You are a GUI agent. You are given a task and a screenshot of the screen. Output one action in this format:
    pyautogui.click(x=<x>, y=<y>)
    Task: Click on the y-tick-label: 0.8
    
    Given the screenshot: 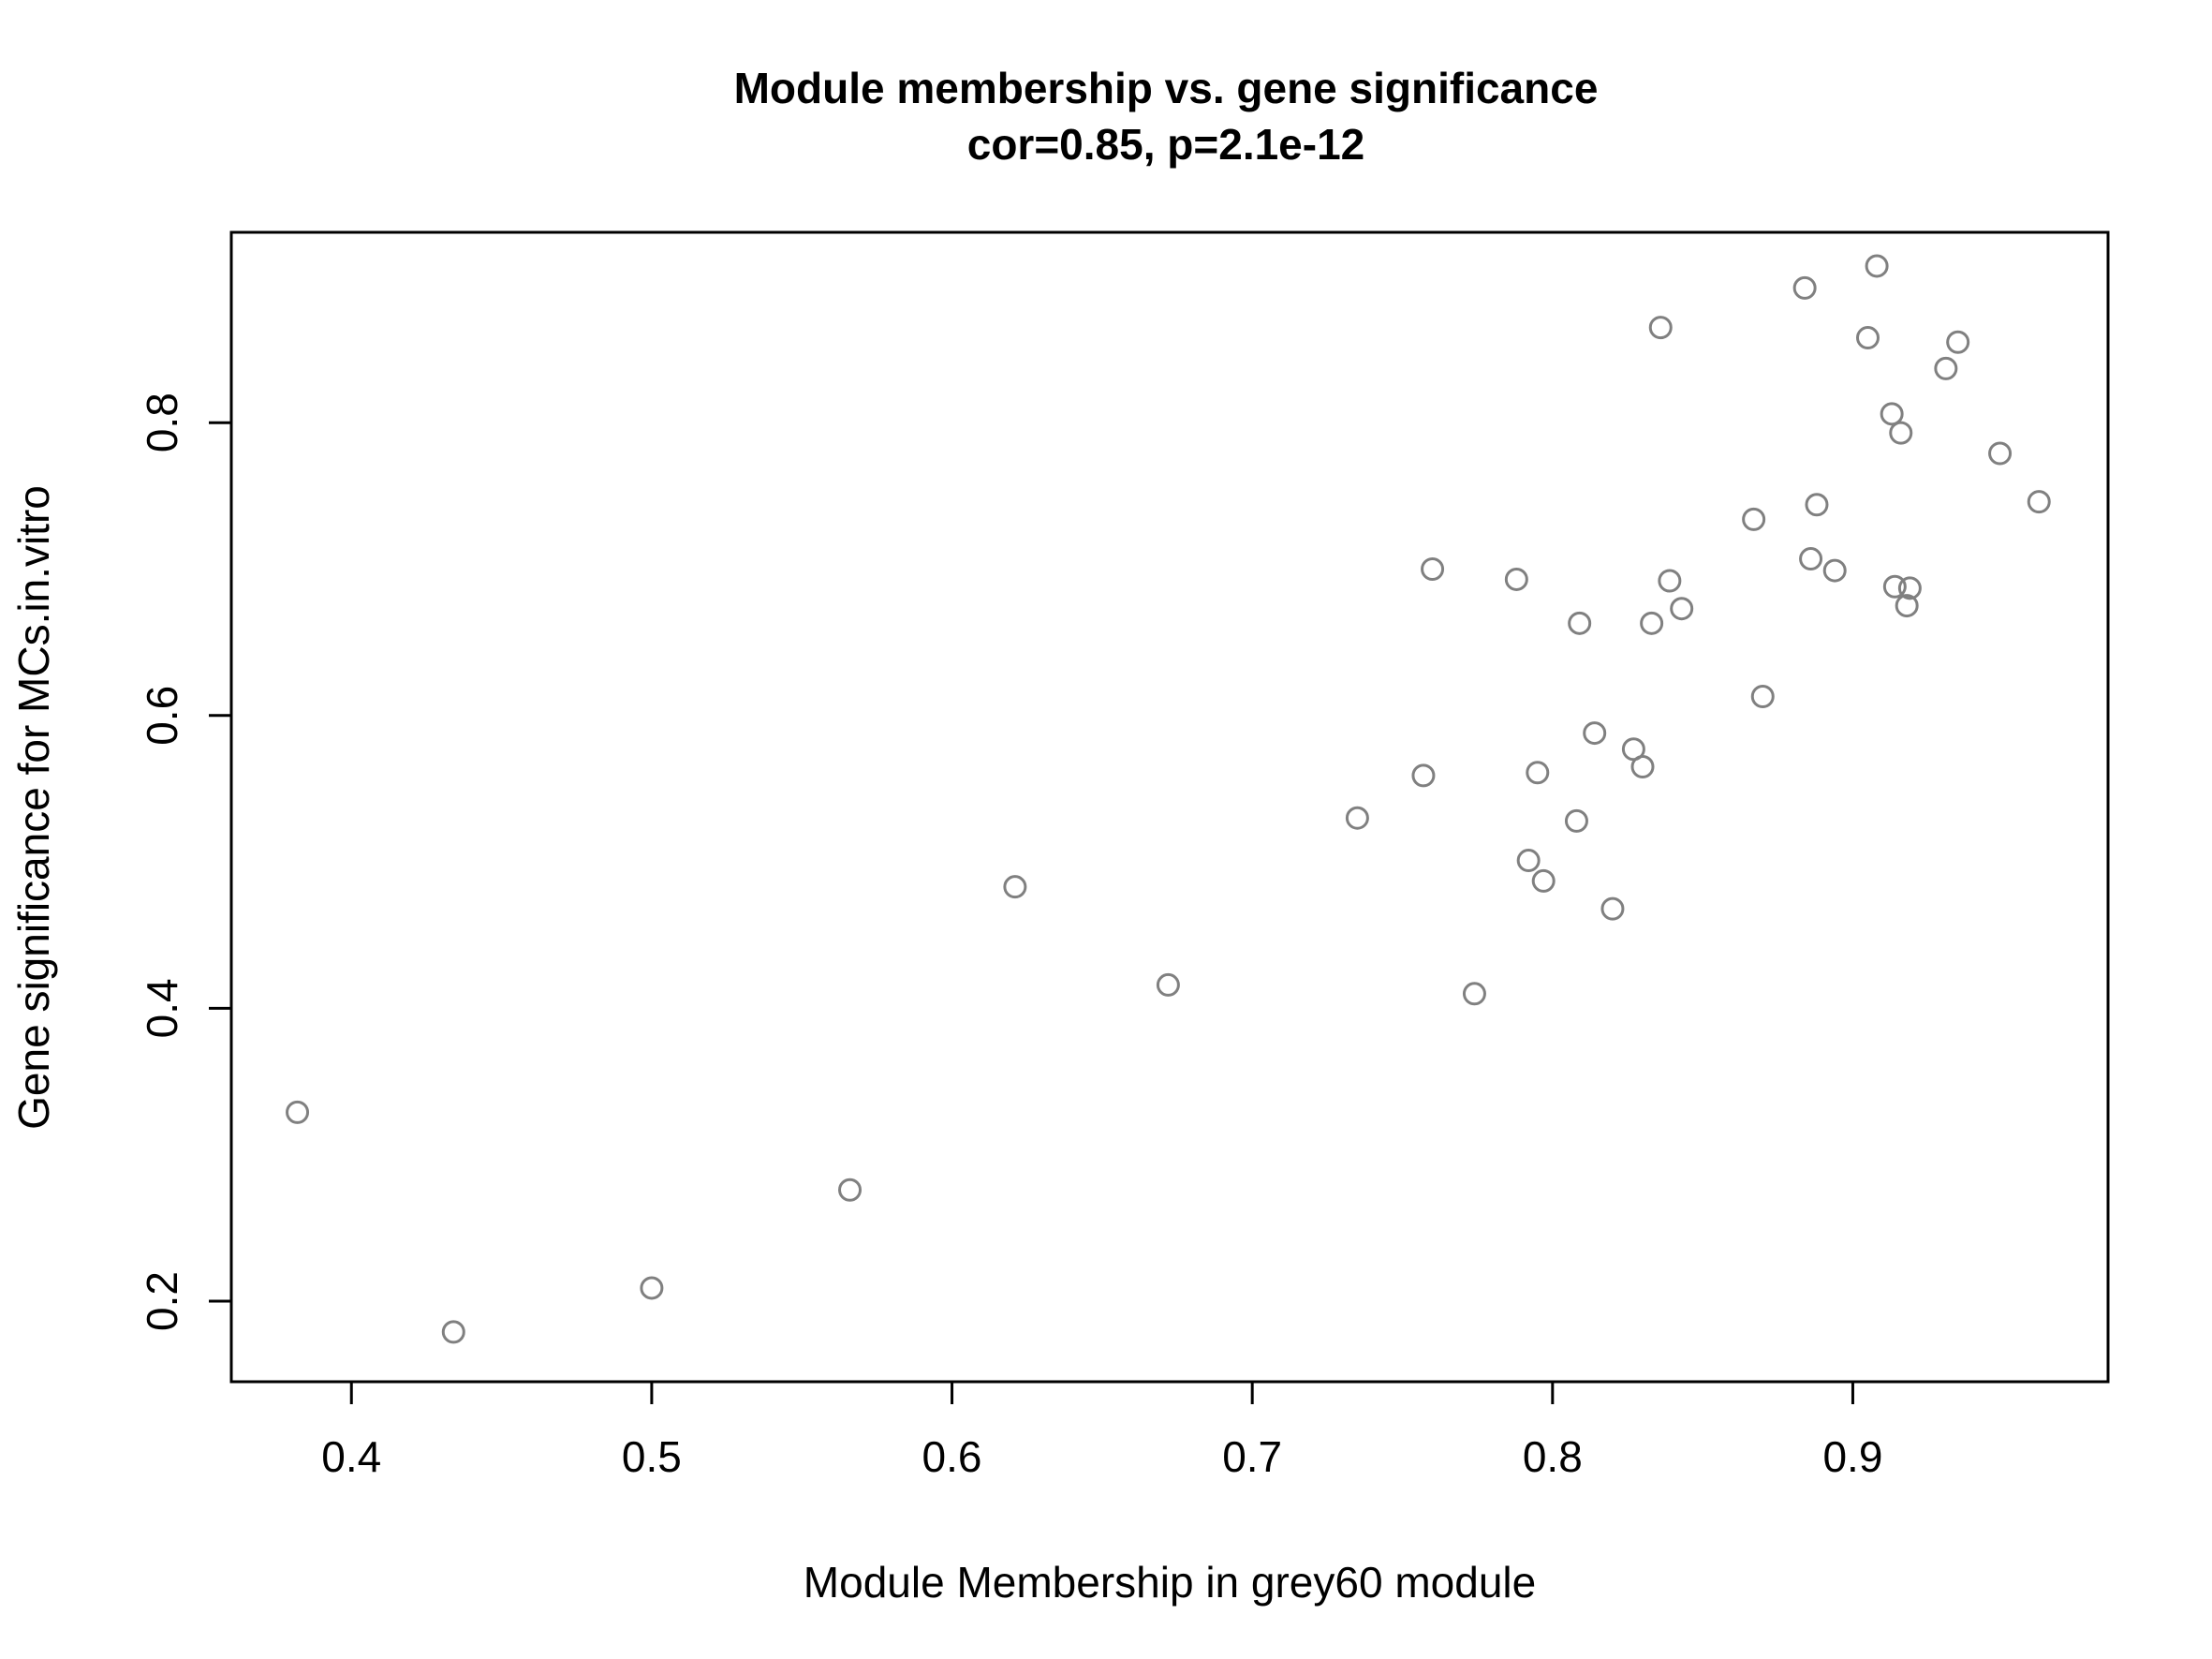 What is the action you would take?
    pyautogui.click(x=162, y=423)
    